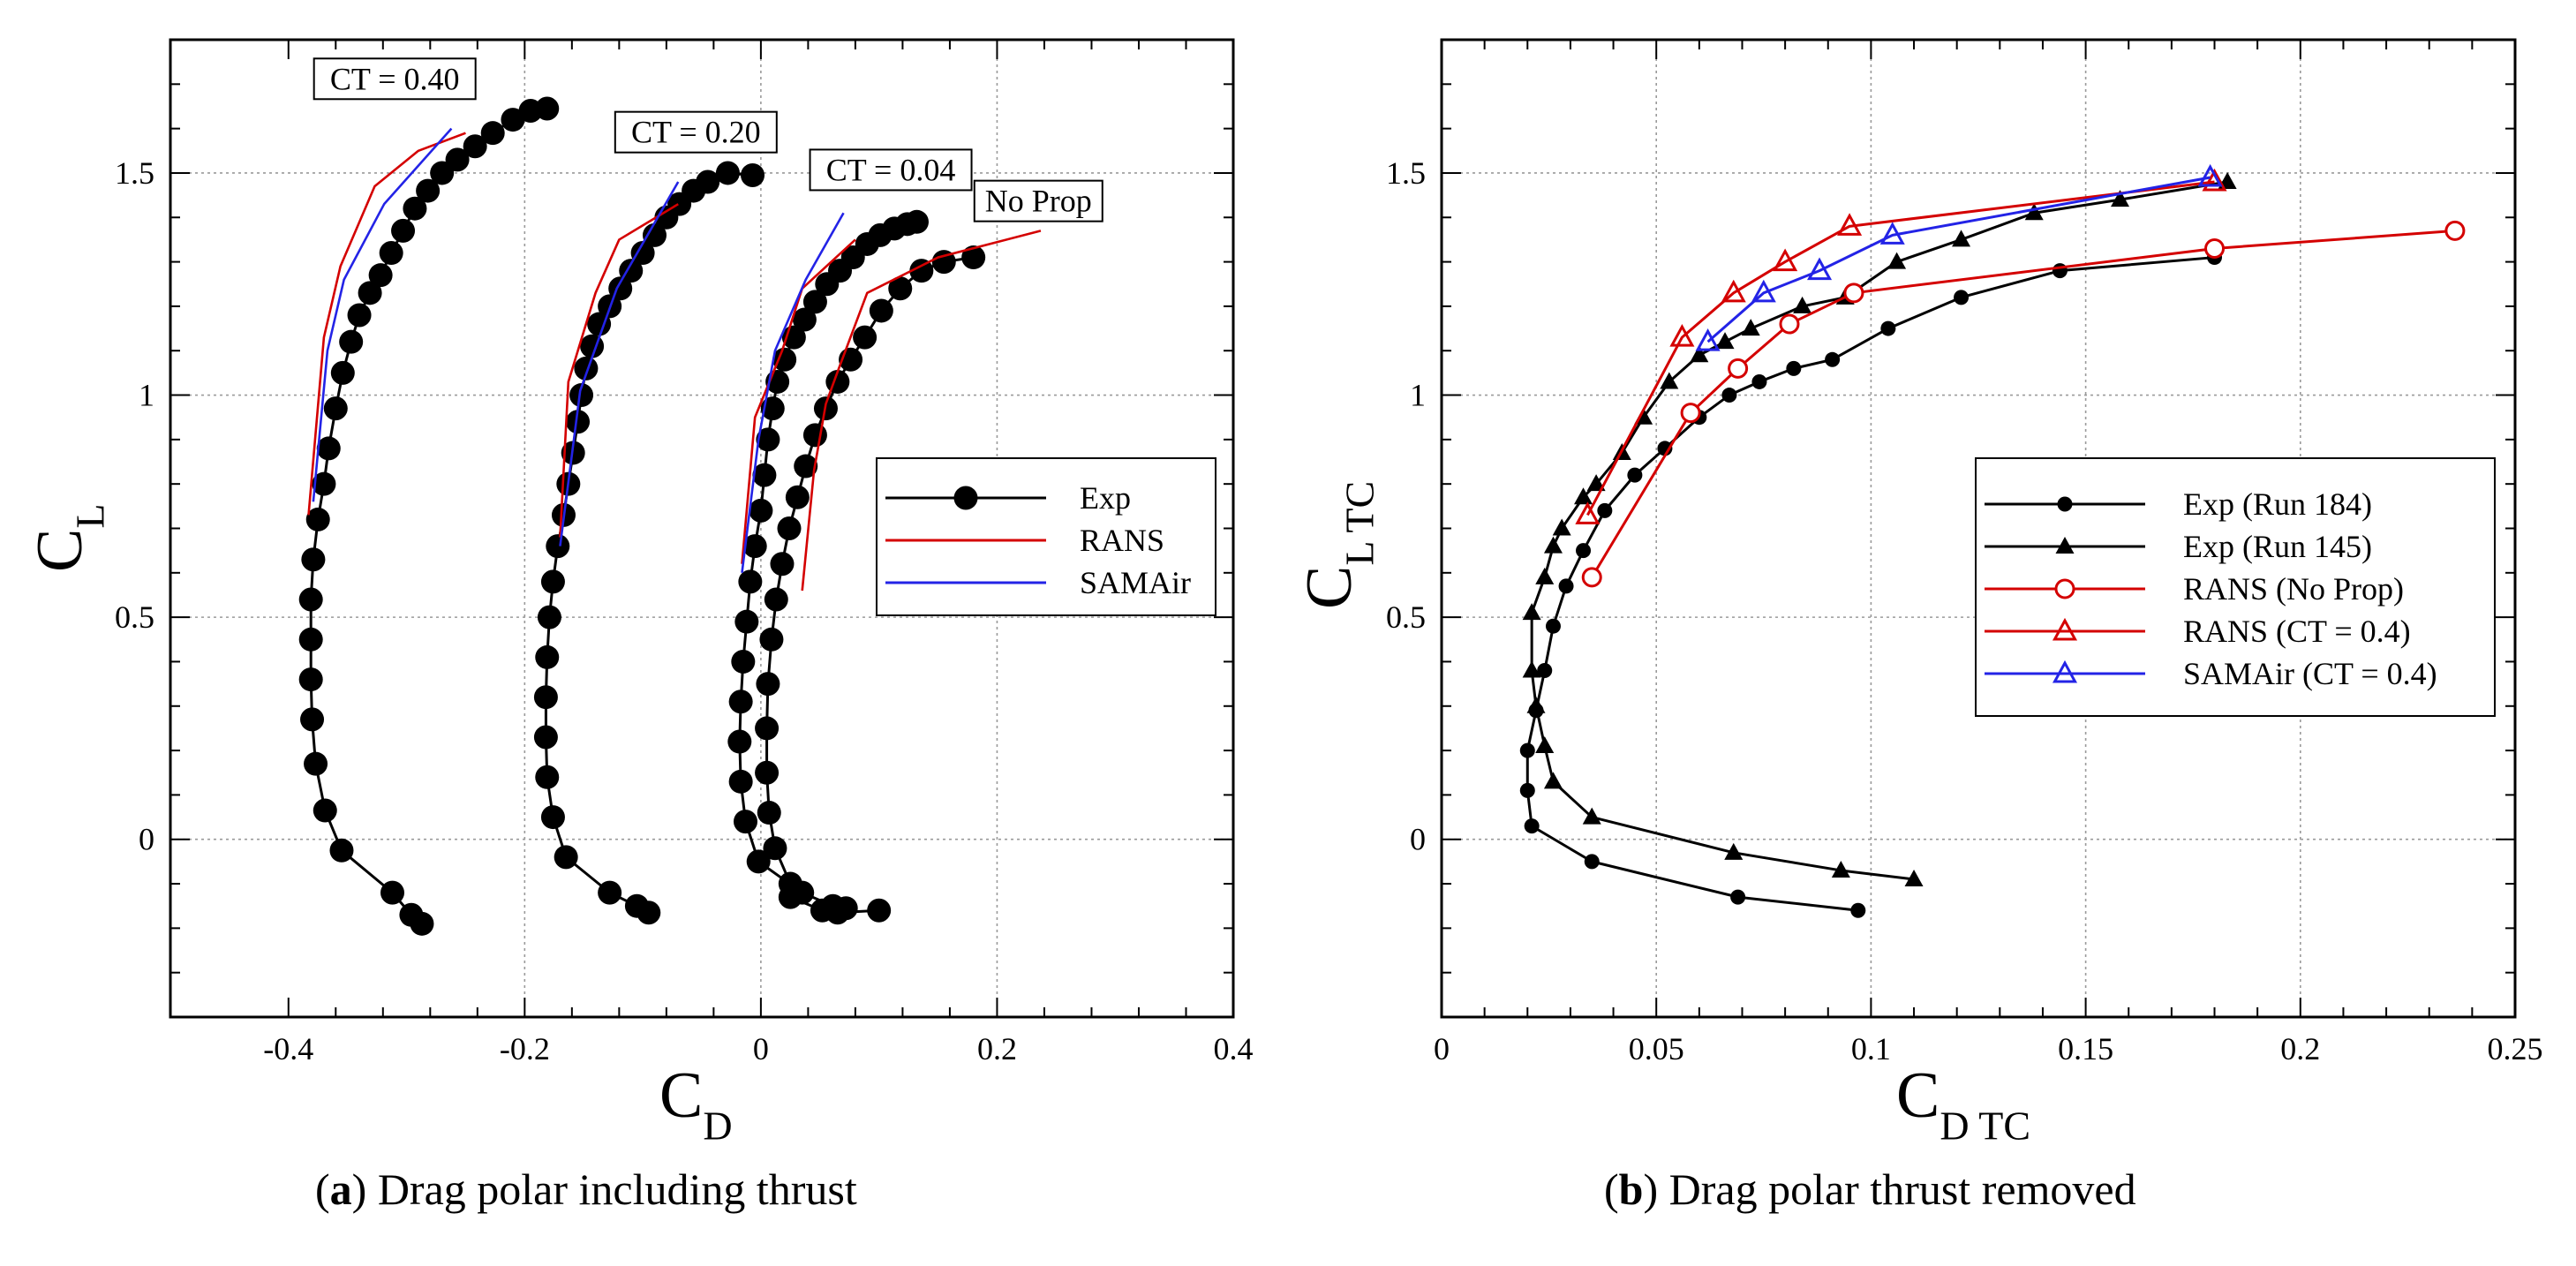 The height and width of the screenshot is (1266, 2576). I want to click on caption-b-text: Drag polar thrust removed, so click(1902, 1189).